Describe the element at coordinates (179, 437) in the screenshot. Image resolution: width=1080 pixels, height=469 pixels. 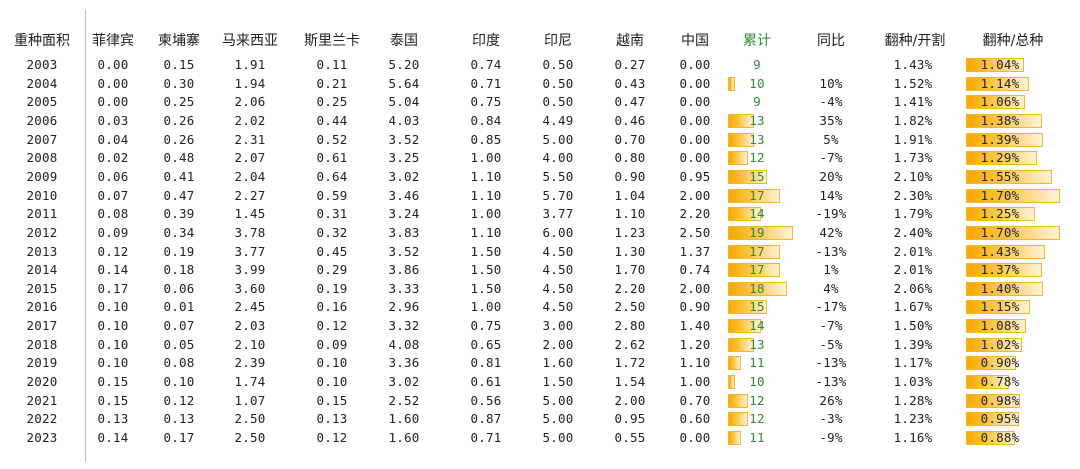
I see `cell-cambodia: 0.17` at that location.